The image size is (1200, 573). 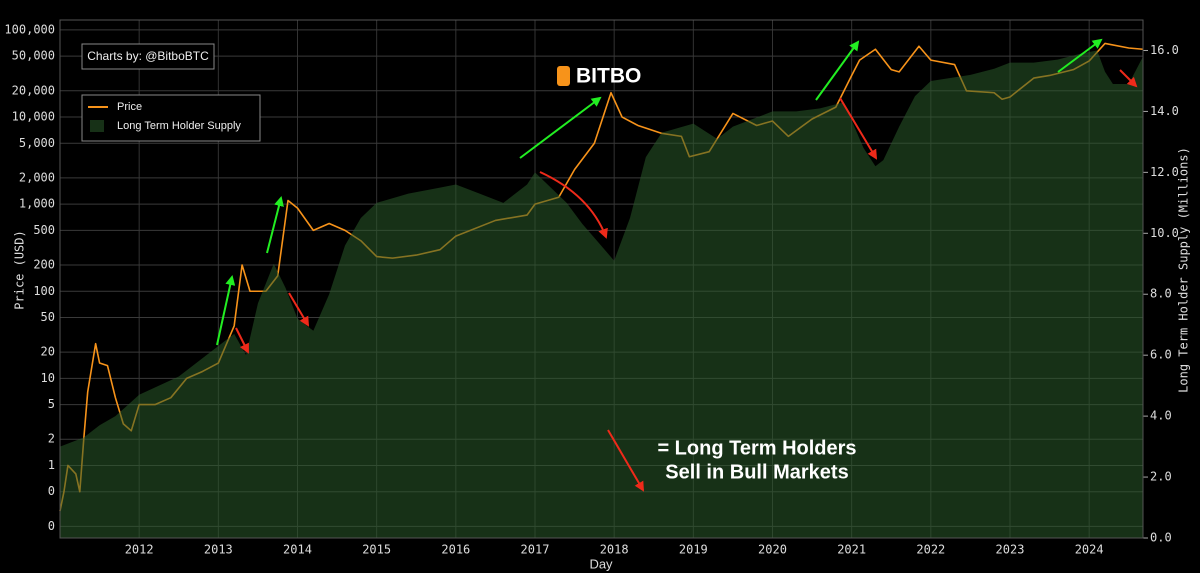 What do you see at coordinates (44, 230) in the screenshot?
I see `y-tick-label: 500` at bounding box center [44, 230].